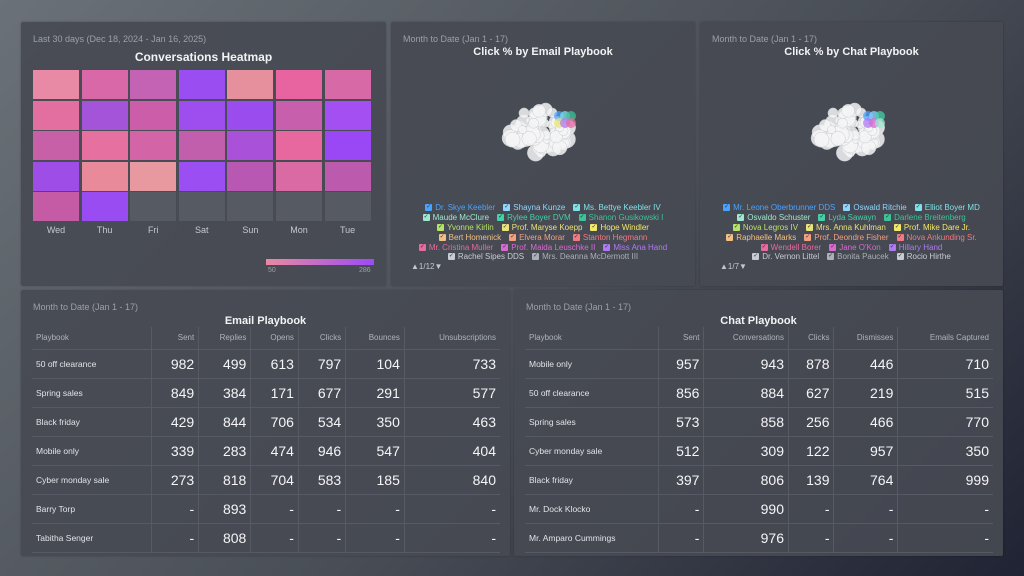  Describe the element at coordinates (438, 266) in the screenshot. I see `pager-next-icon: ▼` at that location.